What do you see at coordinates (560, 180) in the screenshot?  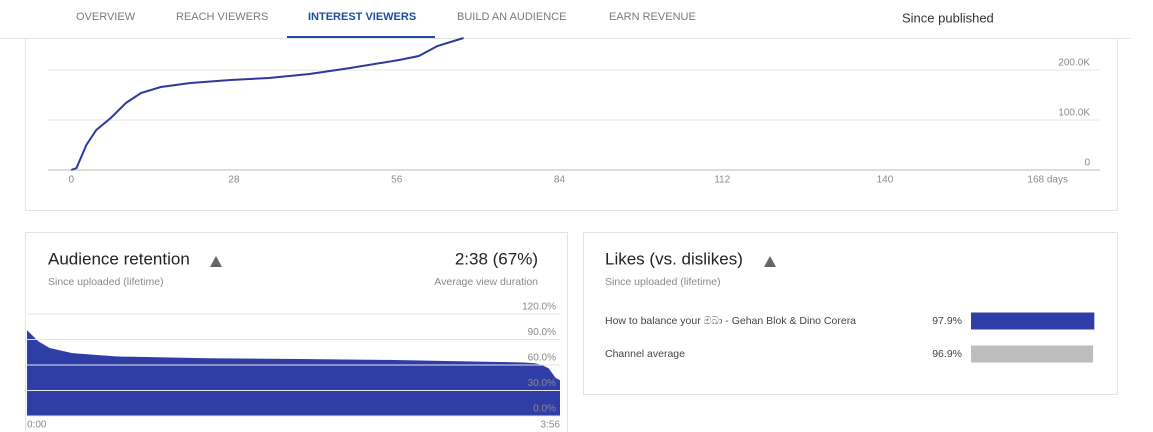 I see `x-tick-label: 84` at bounding box center [560, 180].